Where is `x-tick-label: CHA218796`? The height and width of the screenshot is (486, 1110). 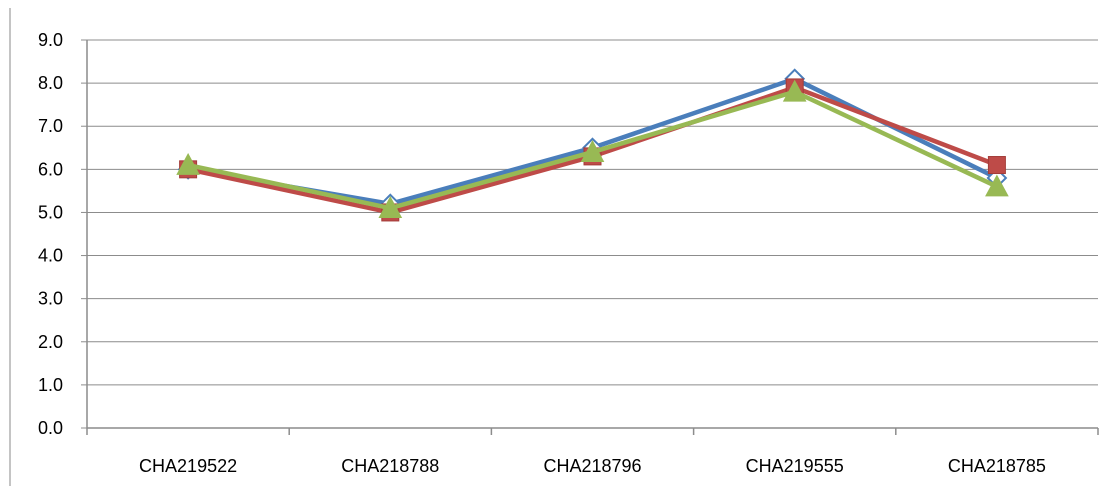 x-tick-label: CHA218796 is located at coordinates (592, 466).